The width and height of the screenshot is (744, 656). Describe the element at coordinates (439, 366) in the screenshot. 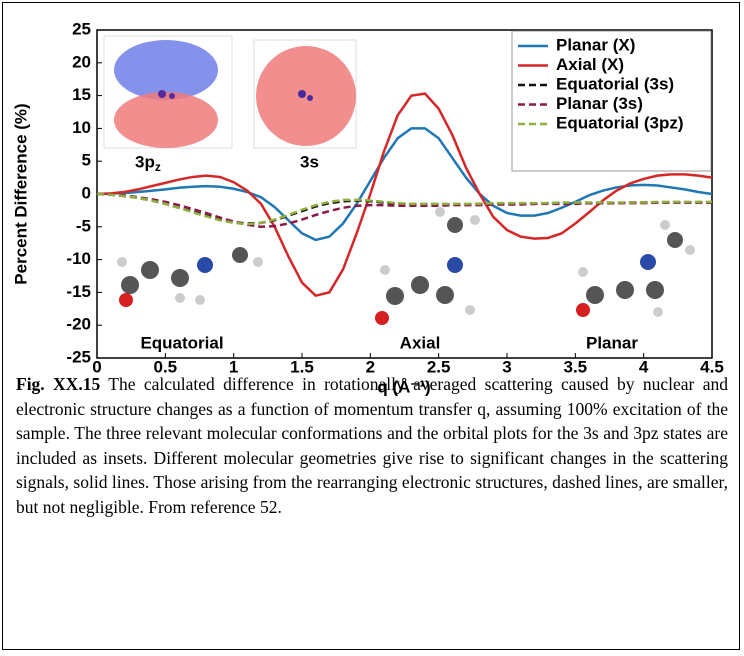

I see `x-tick-label: 2.5` at that location.